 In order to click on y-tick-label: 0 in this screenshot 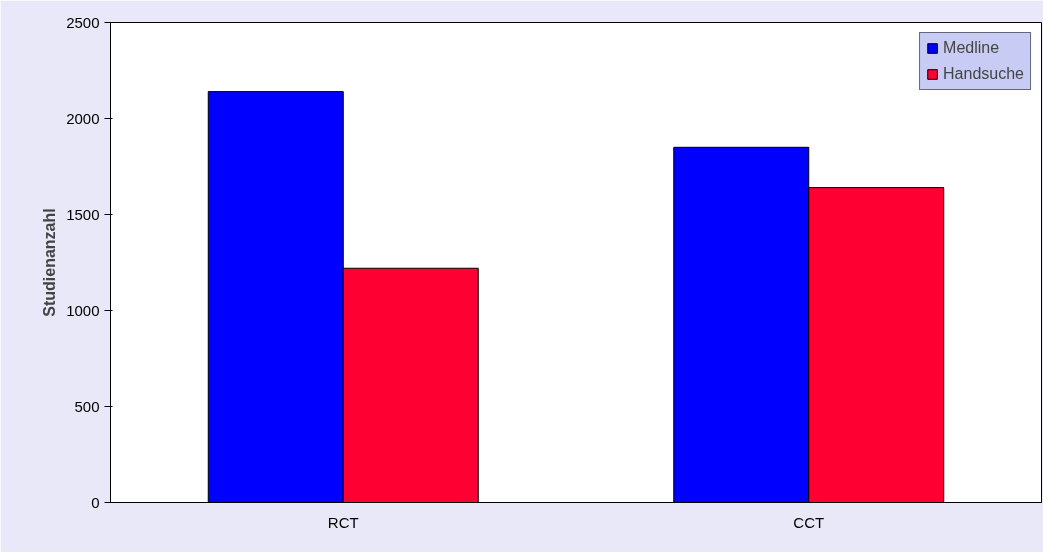, I will do `click(95, 502)`.